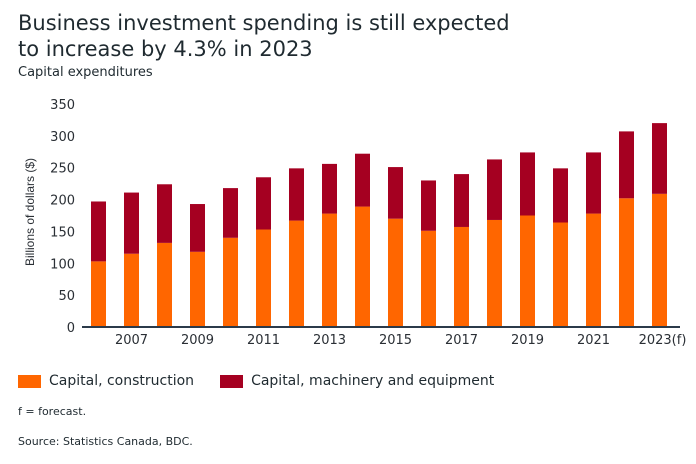  I want to click on legend-label-machinery: Capital, machinery and equipment, so click(373, 381).